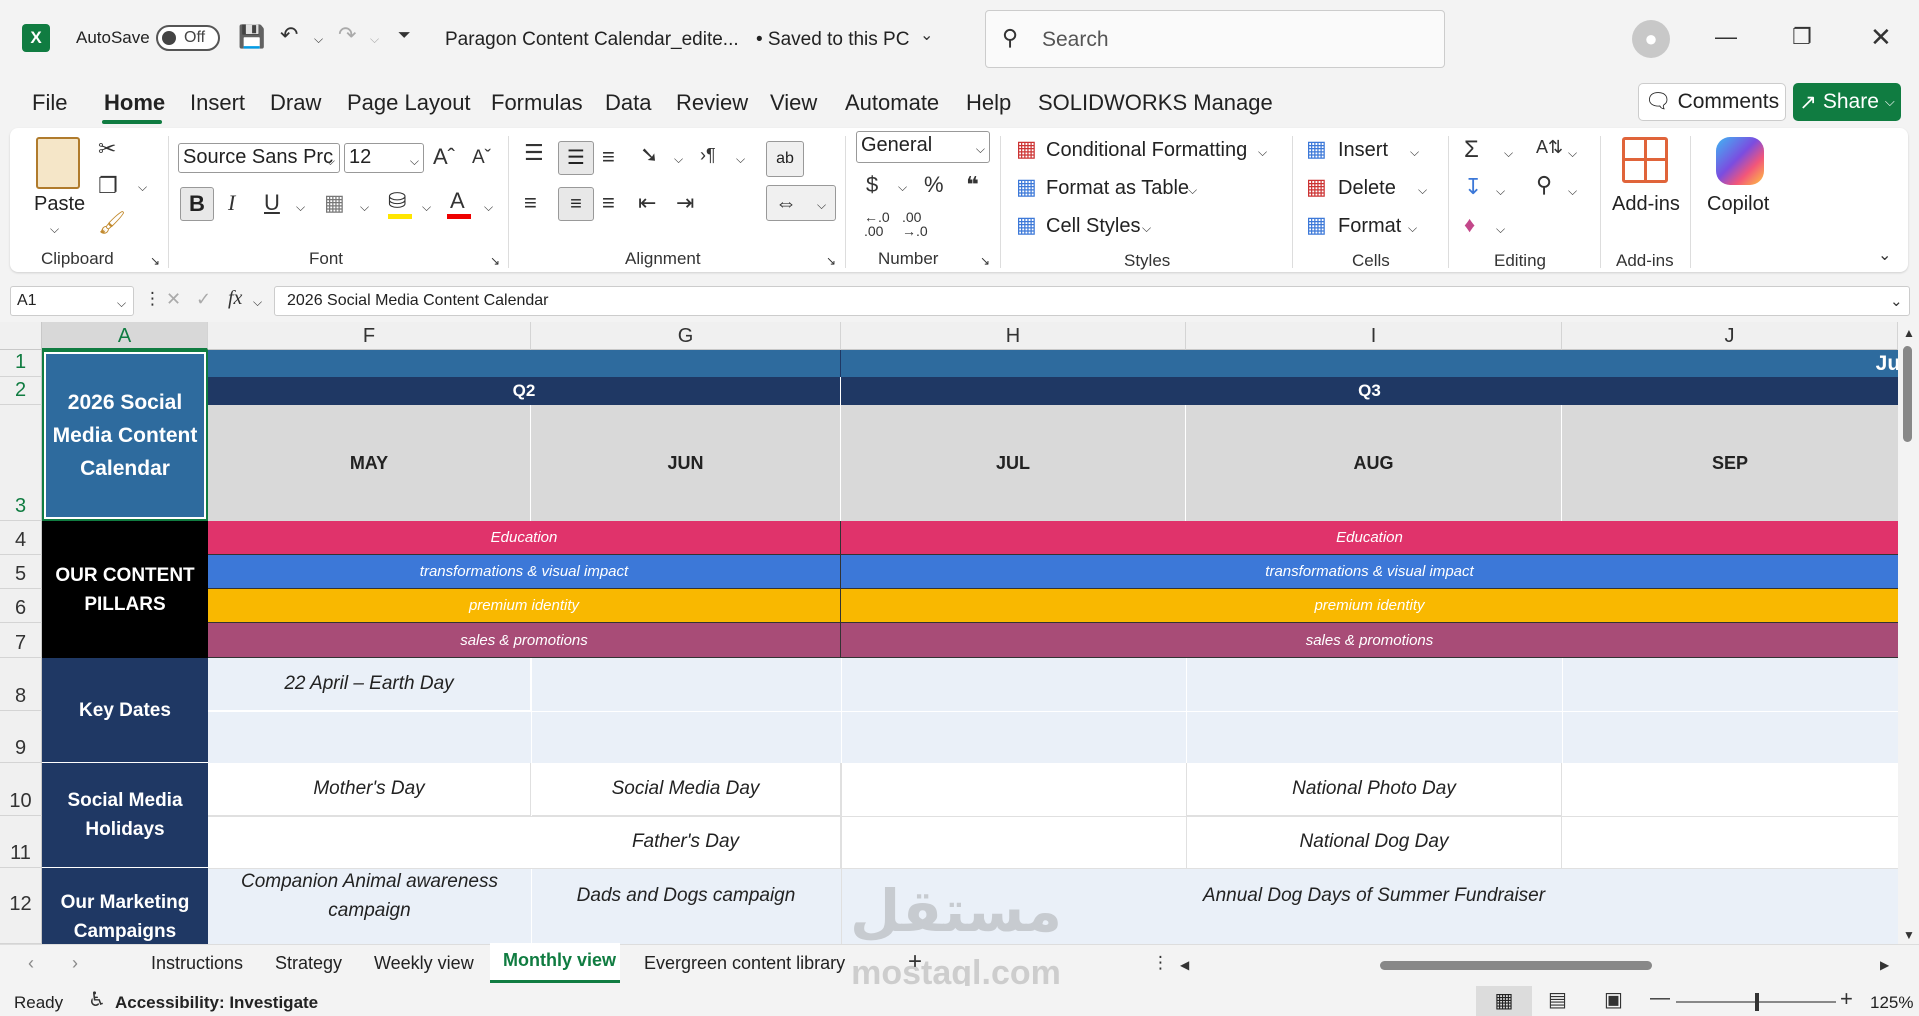 The width and height of the screenshot is (1919, 1016). I want to click on key-date-may-cell: 22 April – Earth Day, so click(369, 684).